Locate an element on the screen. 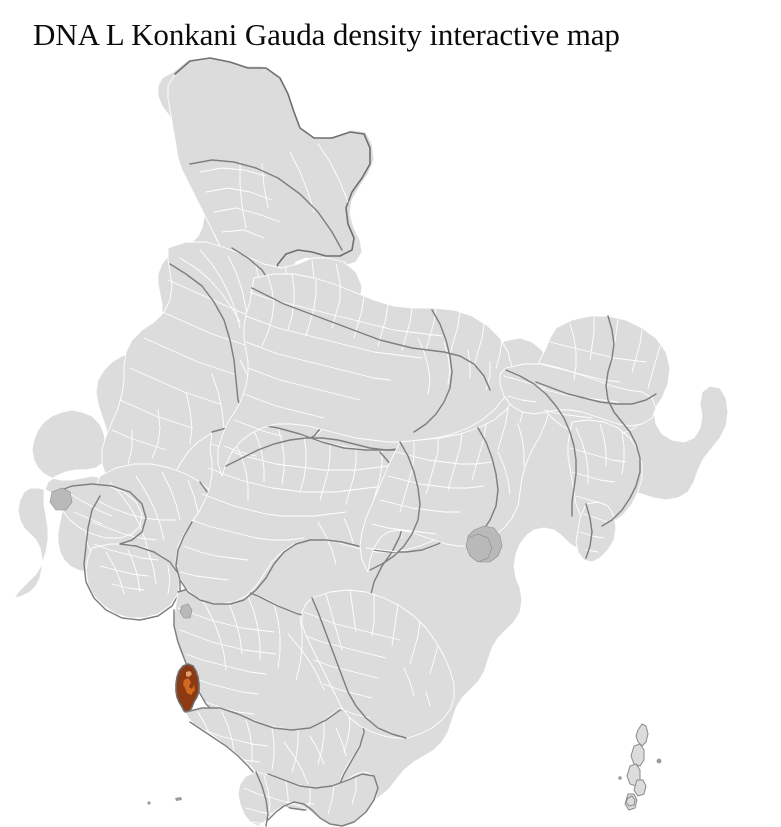  middle-andaman-island is located at coordinates (637, 755).